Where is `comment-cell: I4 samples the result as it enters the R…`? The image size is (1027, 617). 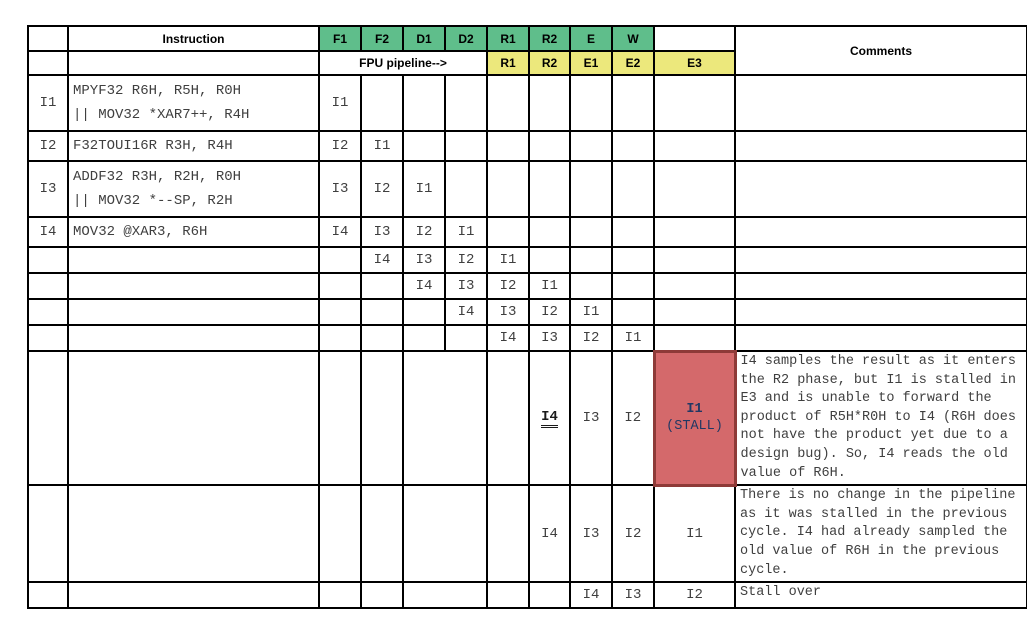 comment-cell: I4 samples the result as it enters the R… is located at coordinates (880, 418).